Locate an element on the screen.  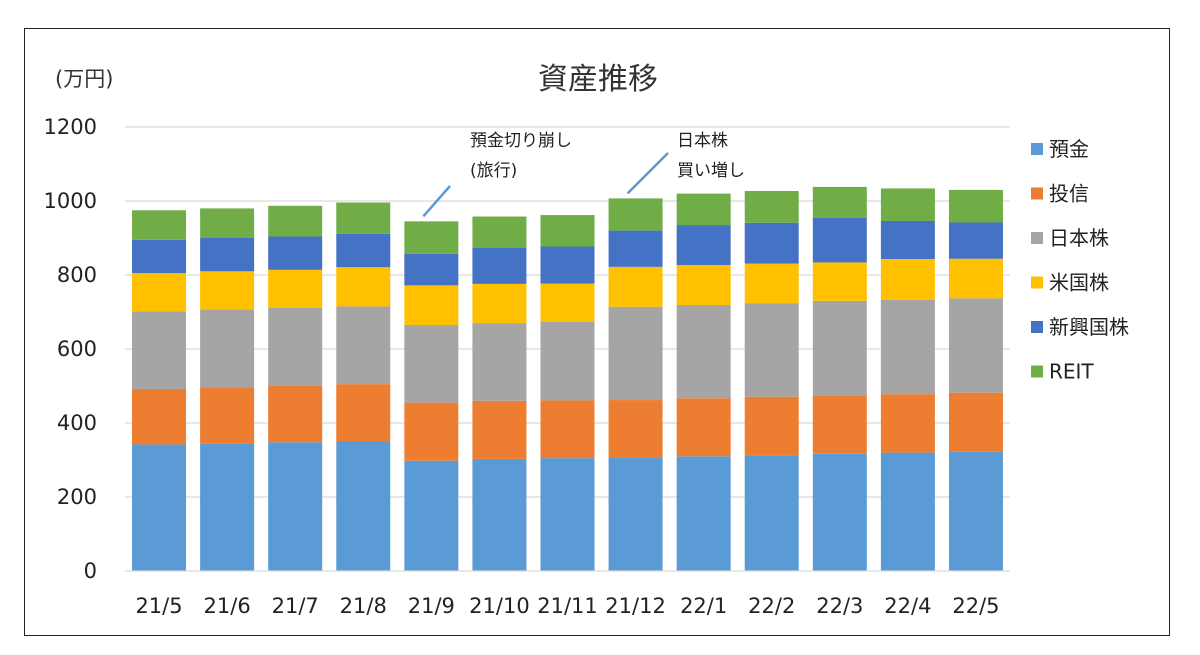
y-tick-label: 0 is located at coordinates (90, 571).